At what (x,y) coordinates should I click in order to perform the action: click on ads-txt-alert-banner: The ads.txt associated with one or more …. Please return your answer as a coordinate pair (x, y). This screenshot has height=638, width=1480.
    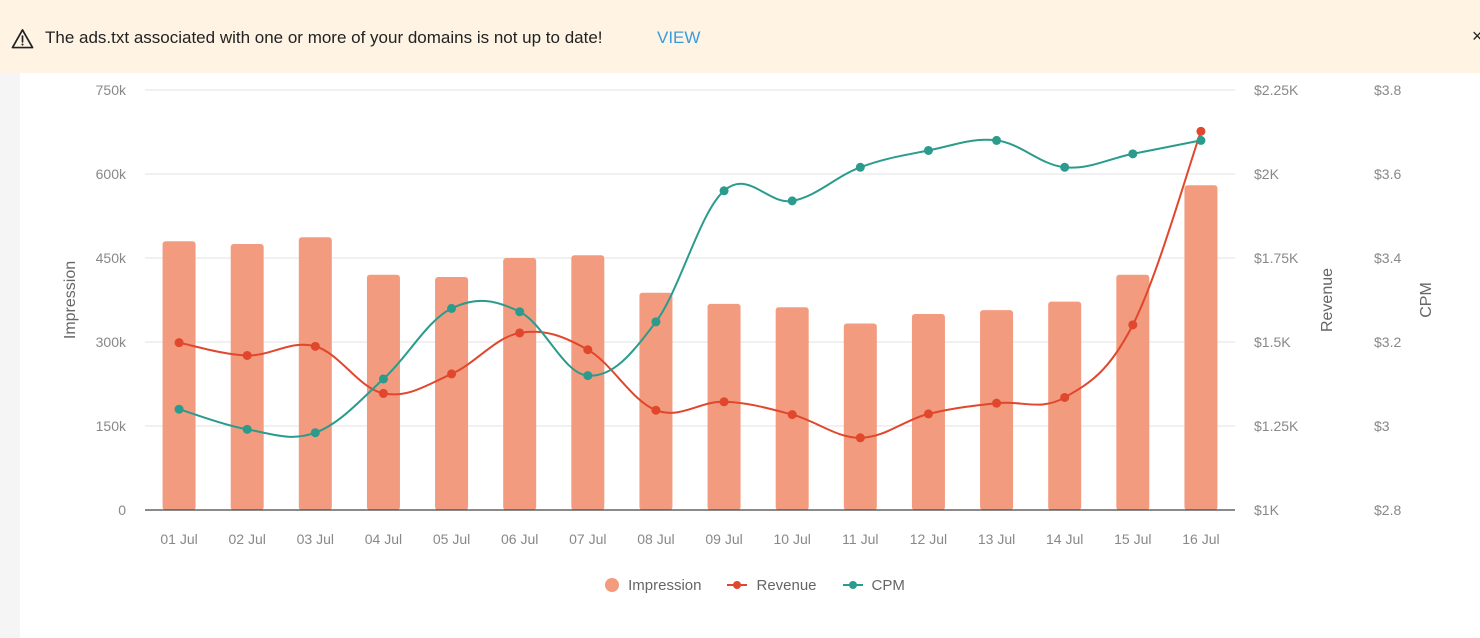
    Looking at the image, I should click on (740, 36).